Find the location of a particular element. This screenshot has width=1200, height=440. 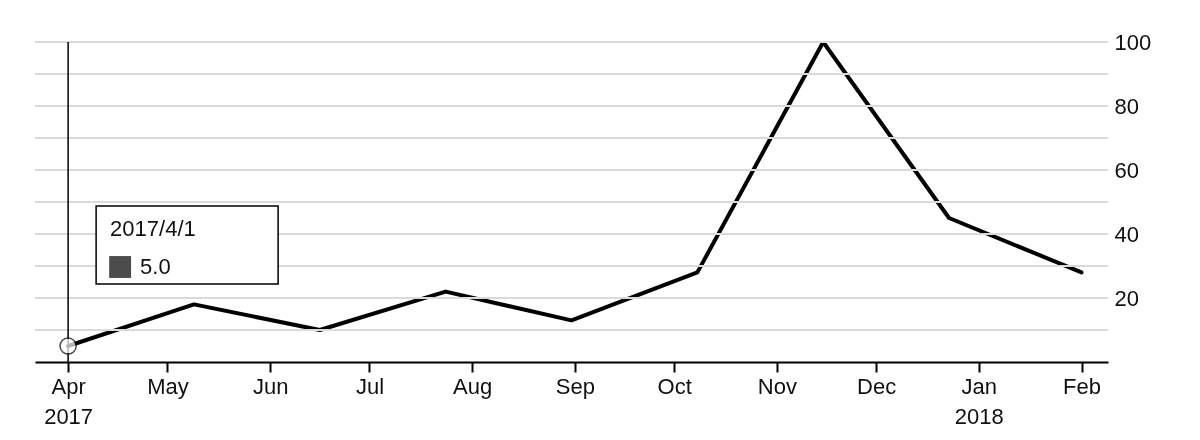

x-tick-label: May is located at coordinates (168, 386).